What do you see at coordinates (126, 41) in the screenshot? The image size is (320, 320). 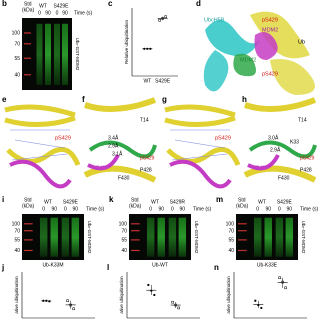 I see `label: Relative ubiquitination` at bounding box center [126, 41].